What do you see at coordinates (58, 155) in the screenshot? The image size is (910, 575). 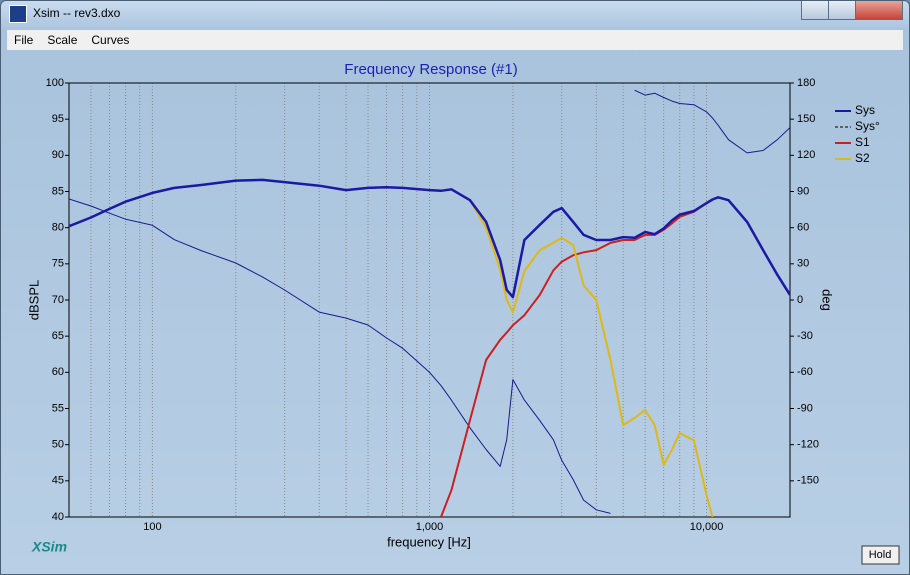 I see `y-tick-label: 90` at bounding box center [58, 155].